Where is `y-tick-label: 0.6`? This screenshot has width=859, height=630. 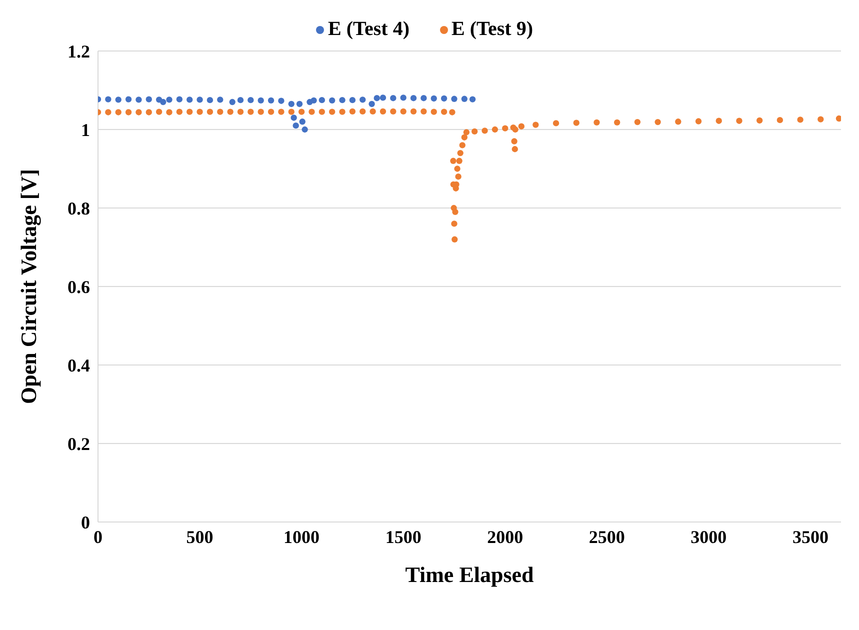 y-tick-label: 0.6 is located at coordinates (79, 286).